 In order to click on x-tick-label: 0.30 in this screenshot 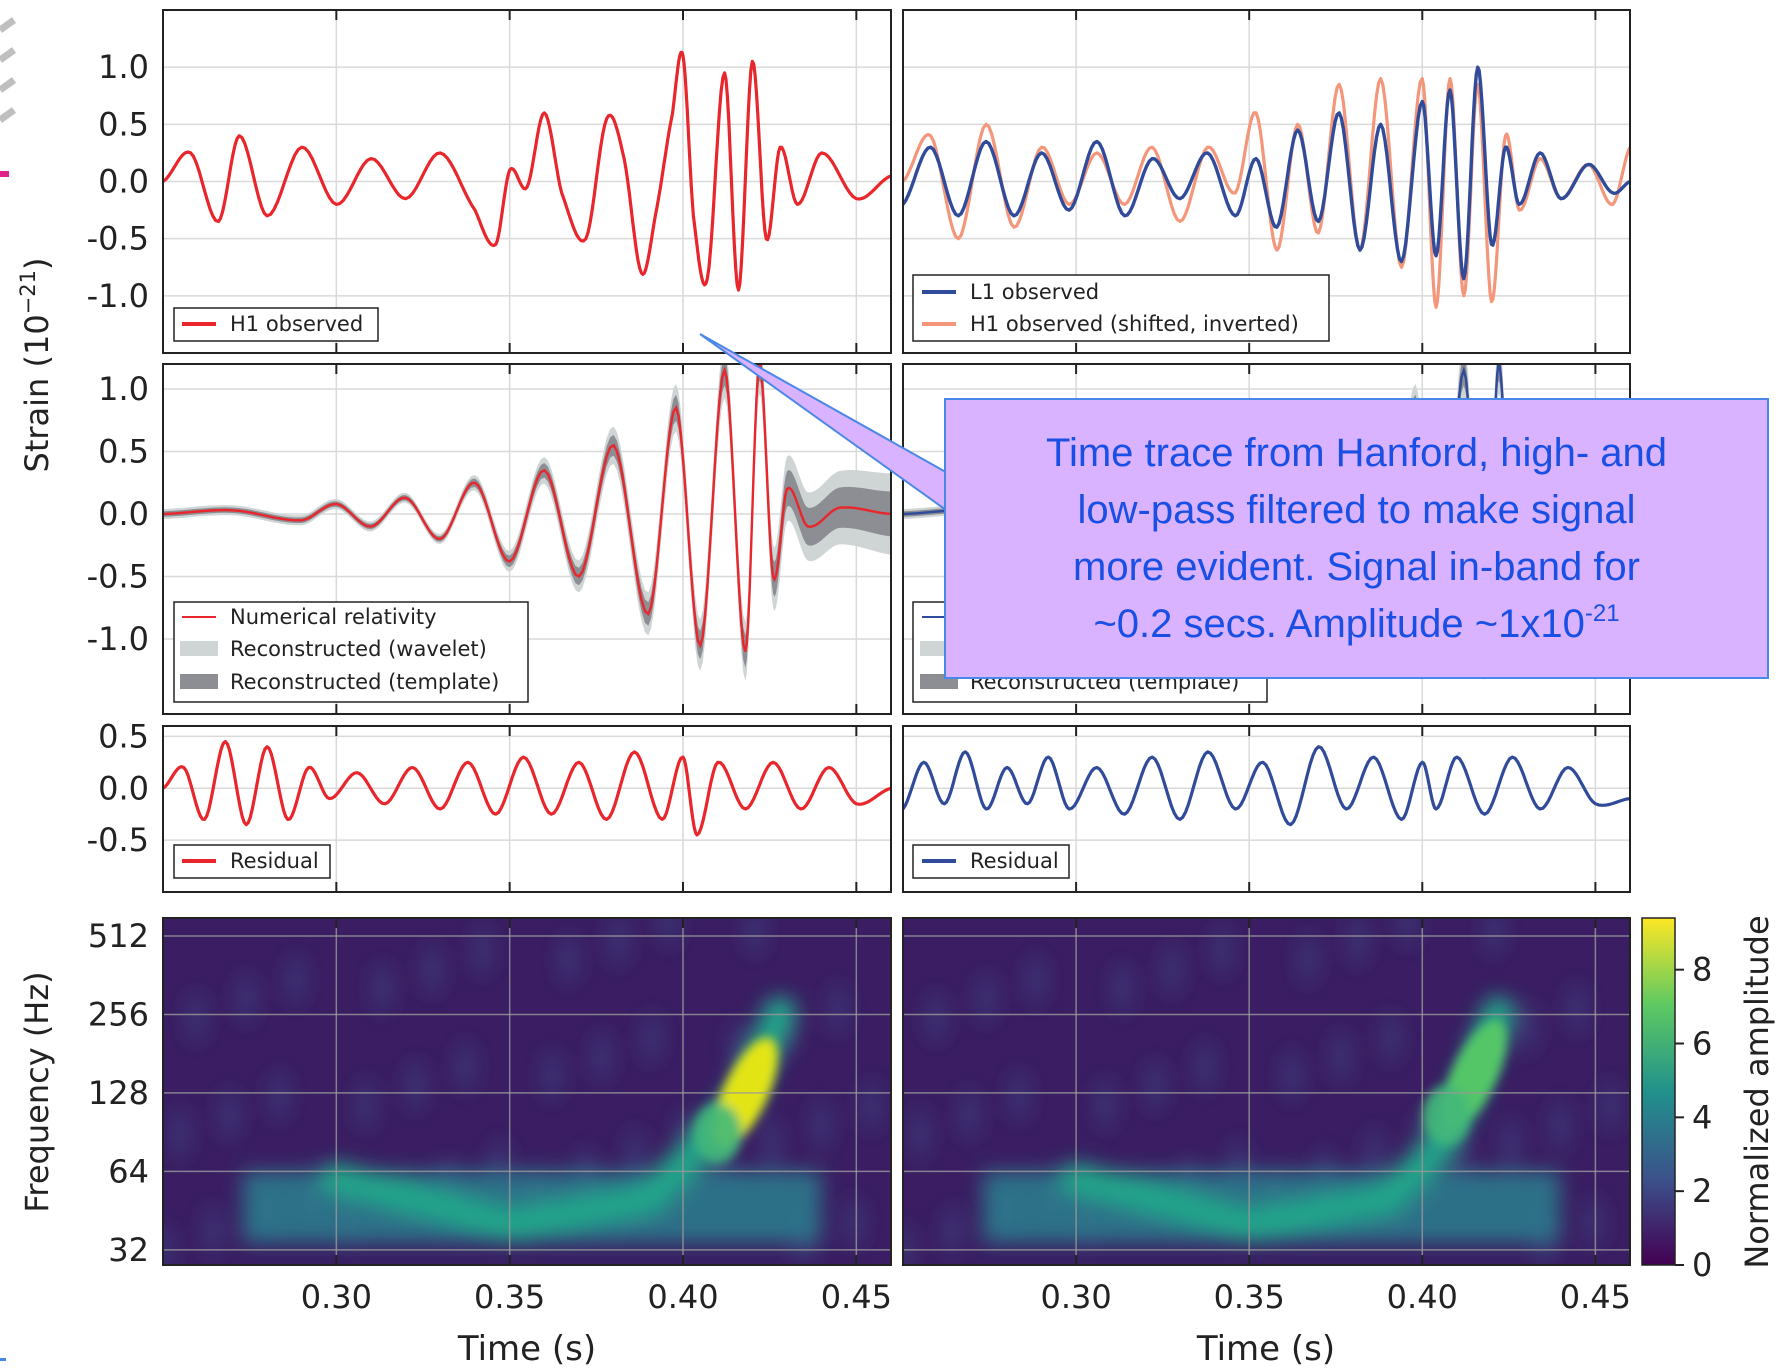, I will do `click(1075, 1297)`.